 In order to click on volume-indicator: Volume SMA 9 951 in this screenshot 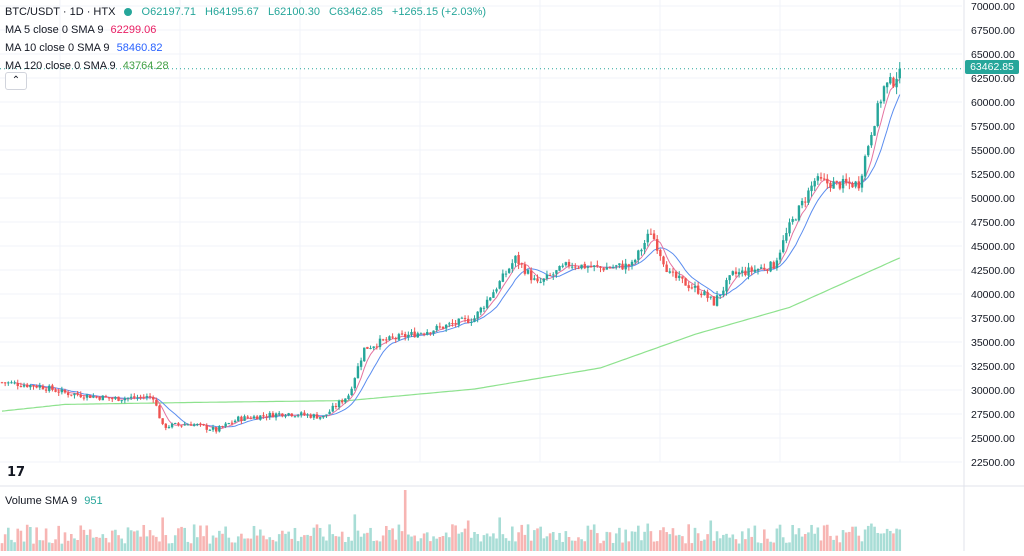, I will do `click(54, 501)`.